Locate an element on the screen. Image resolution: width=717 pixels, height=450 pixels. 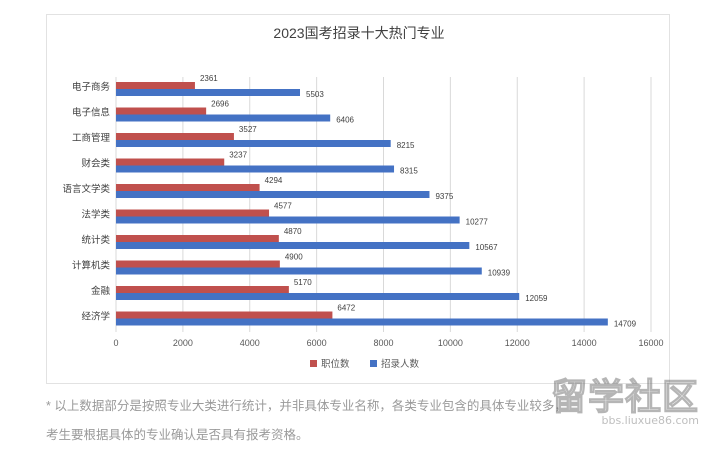
data-label: 4294 is located at coordinates (274, 180).